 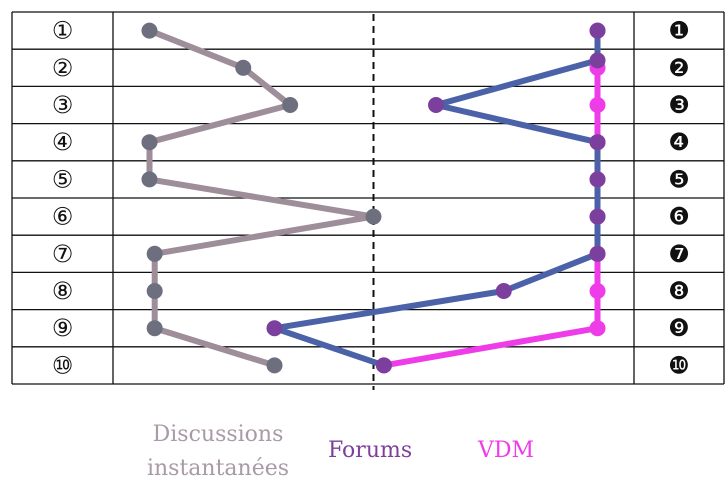 I want to click on row-label-right: ❷, so click(x=679, y=68).